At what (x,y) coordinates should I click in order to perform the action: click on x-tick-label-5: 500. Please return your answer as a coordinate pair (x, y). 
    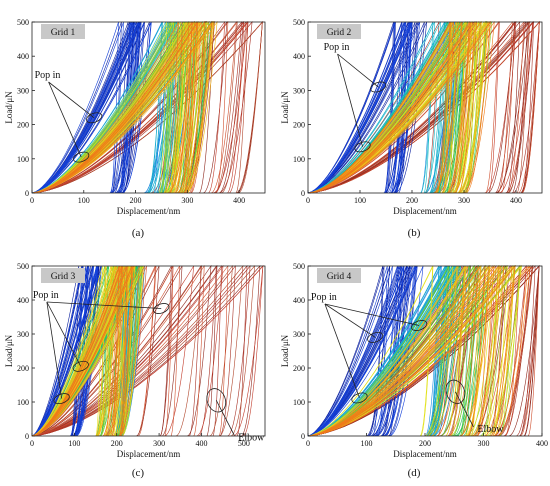
    Looking at the image, I should click on (244, 443).